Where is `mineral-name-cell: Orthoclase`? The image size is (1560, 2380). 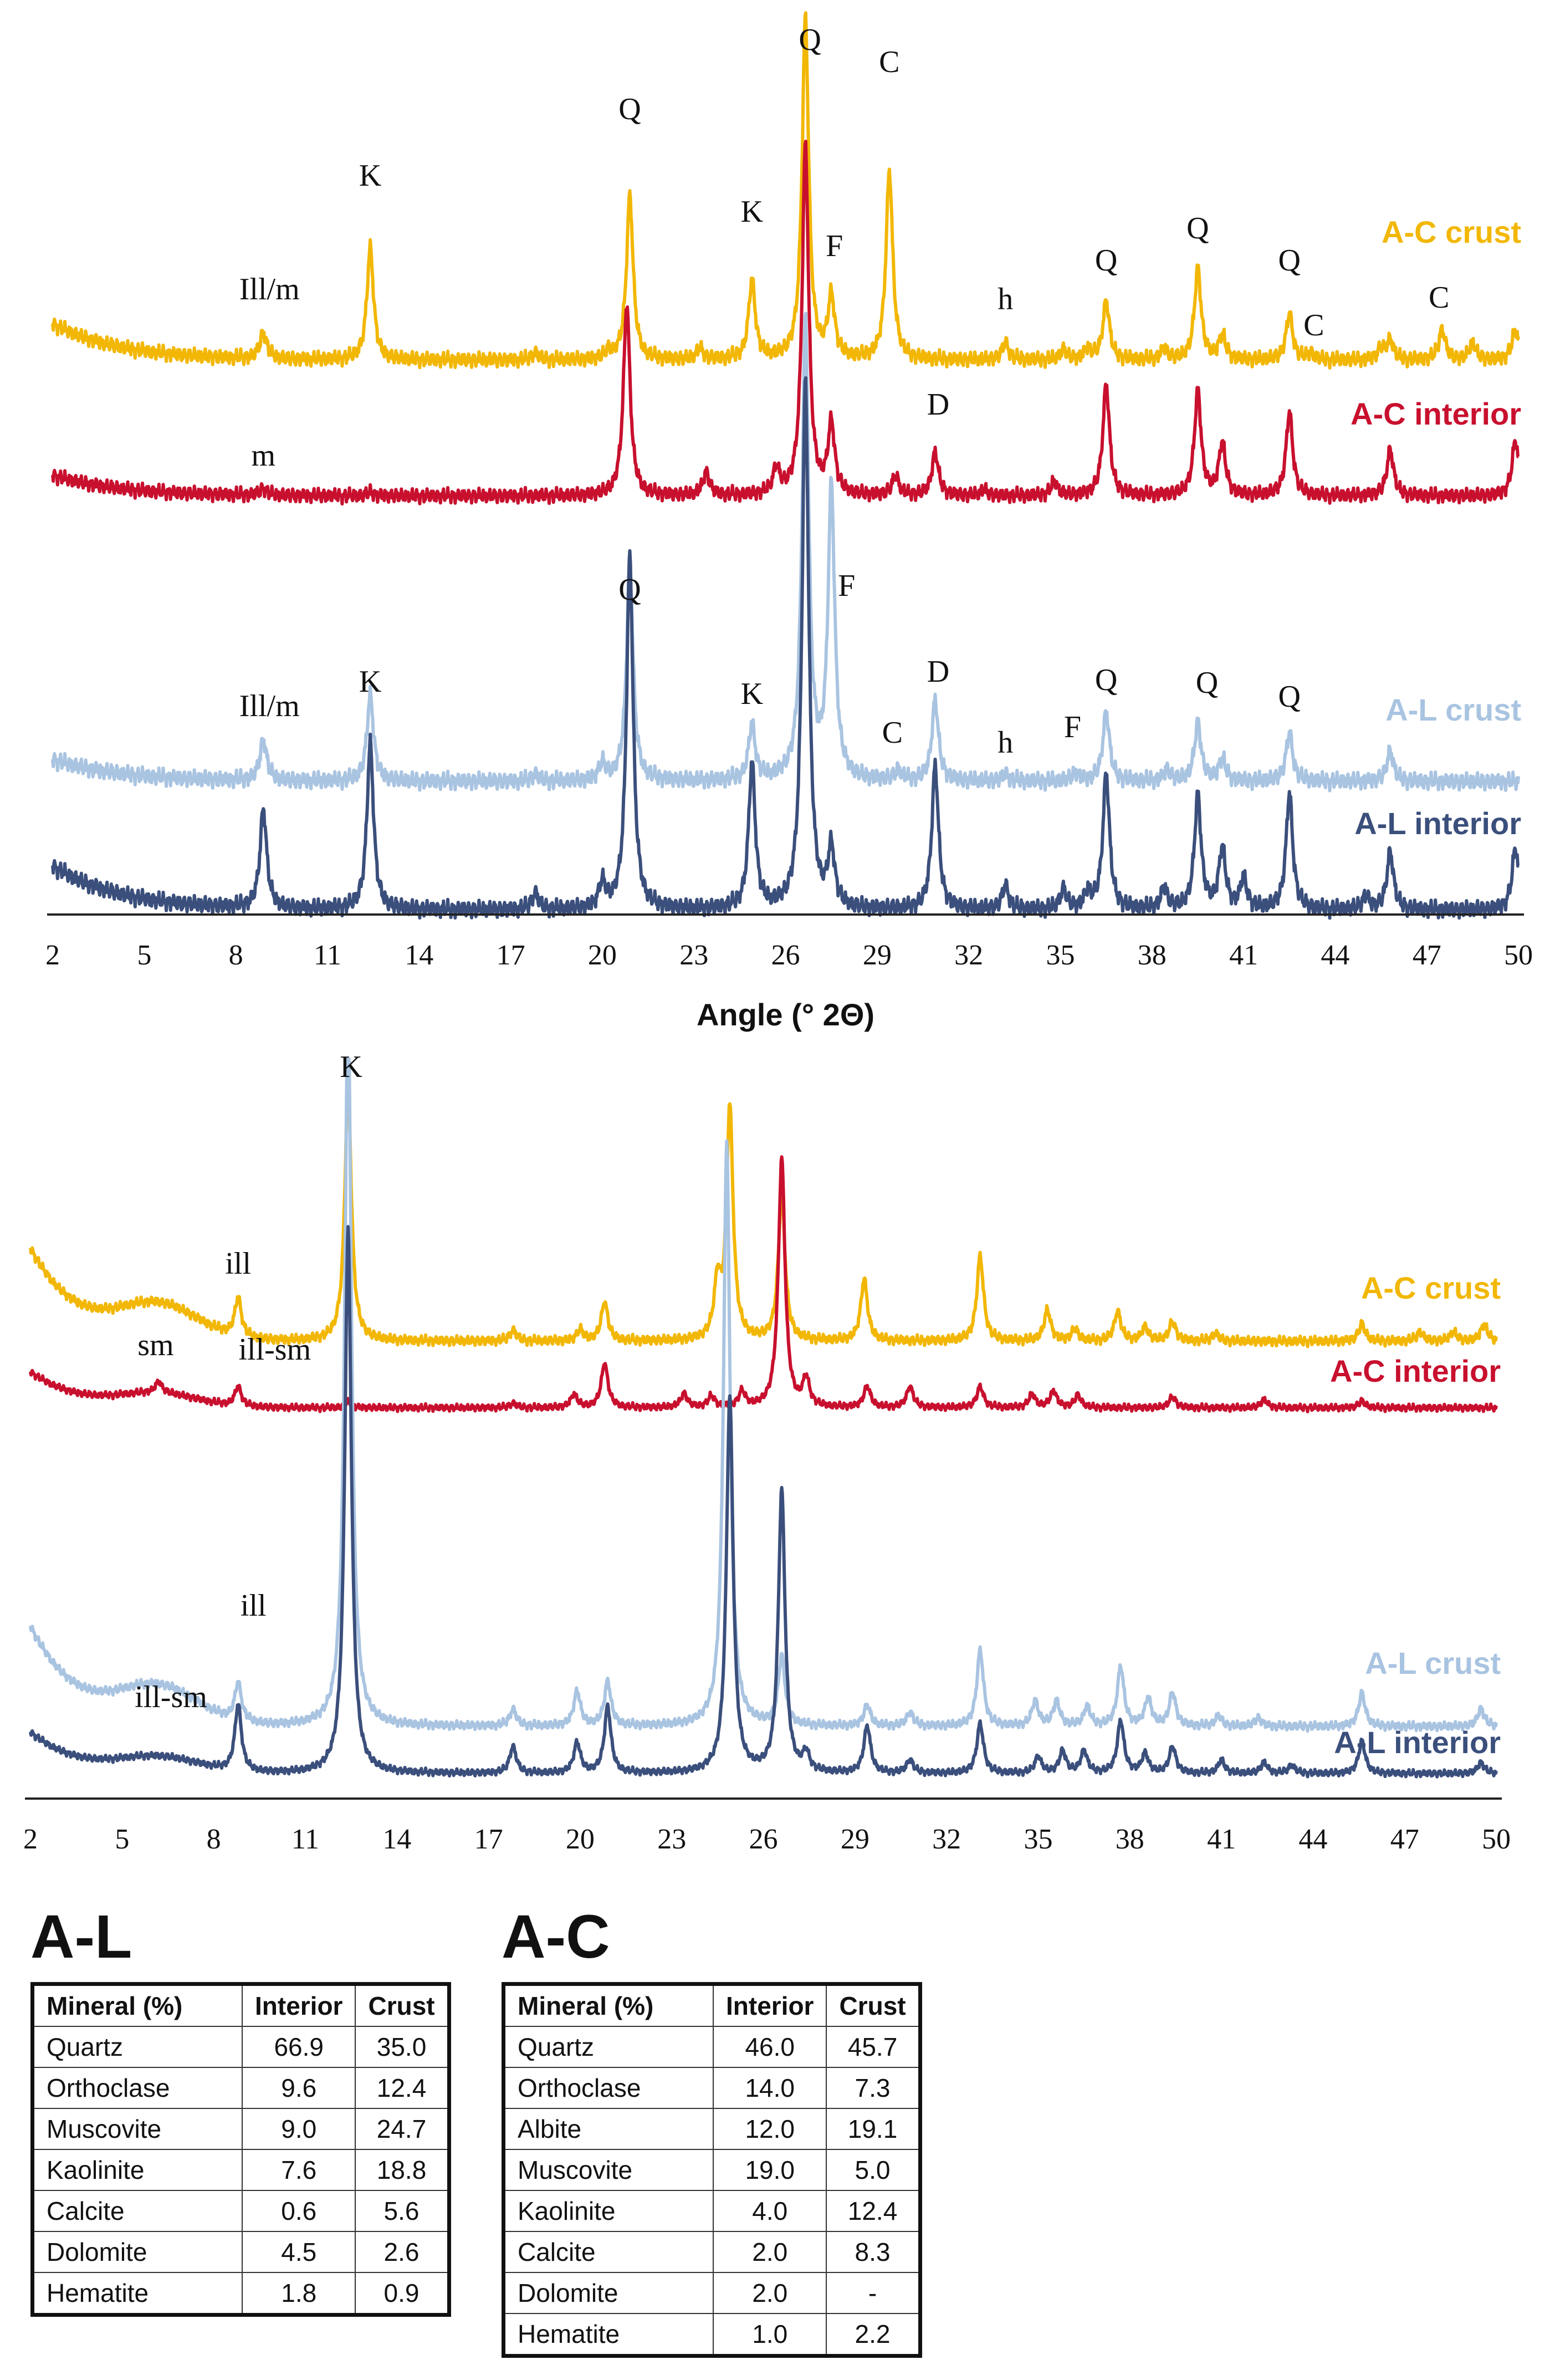
mineral-name-cell: Orthoclase is located at coordinates (608, 2088).